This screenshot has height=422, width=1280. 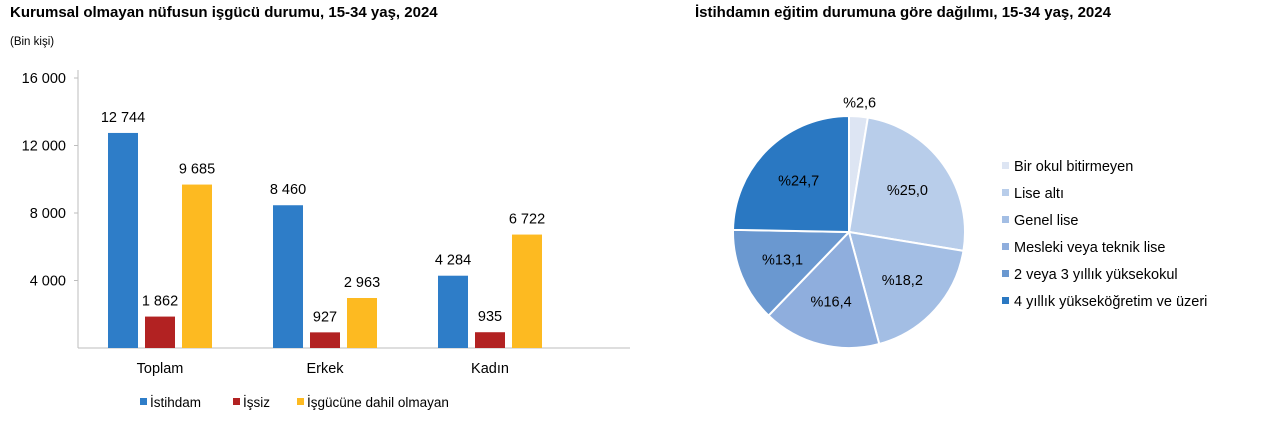 I want to click on legend-label: 4 yıllık yükseköğretim ve üzeri, so click(x=1110, y=302).